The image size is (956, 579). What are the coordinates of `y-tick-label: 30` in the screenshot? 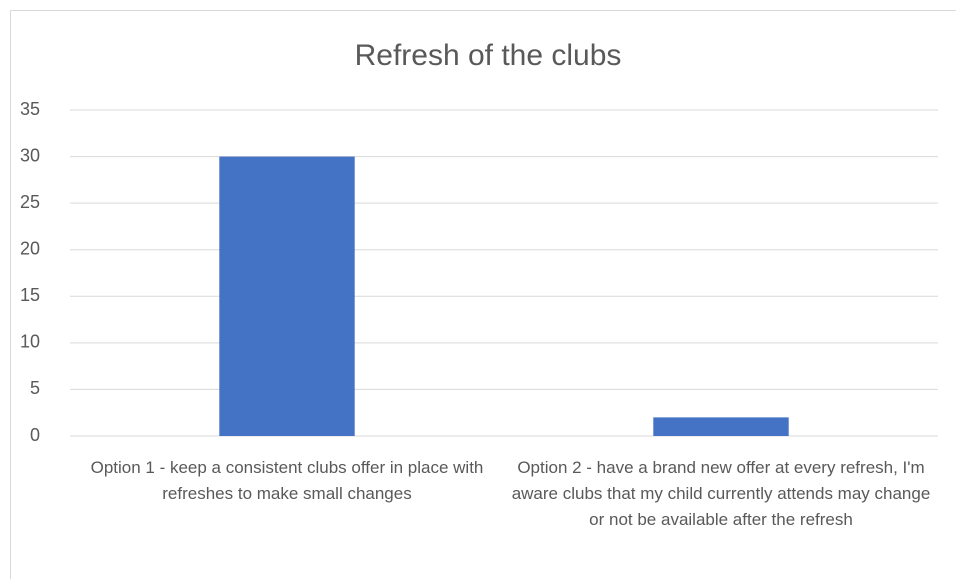 It's located at (30, 155).